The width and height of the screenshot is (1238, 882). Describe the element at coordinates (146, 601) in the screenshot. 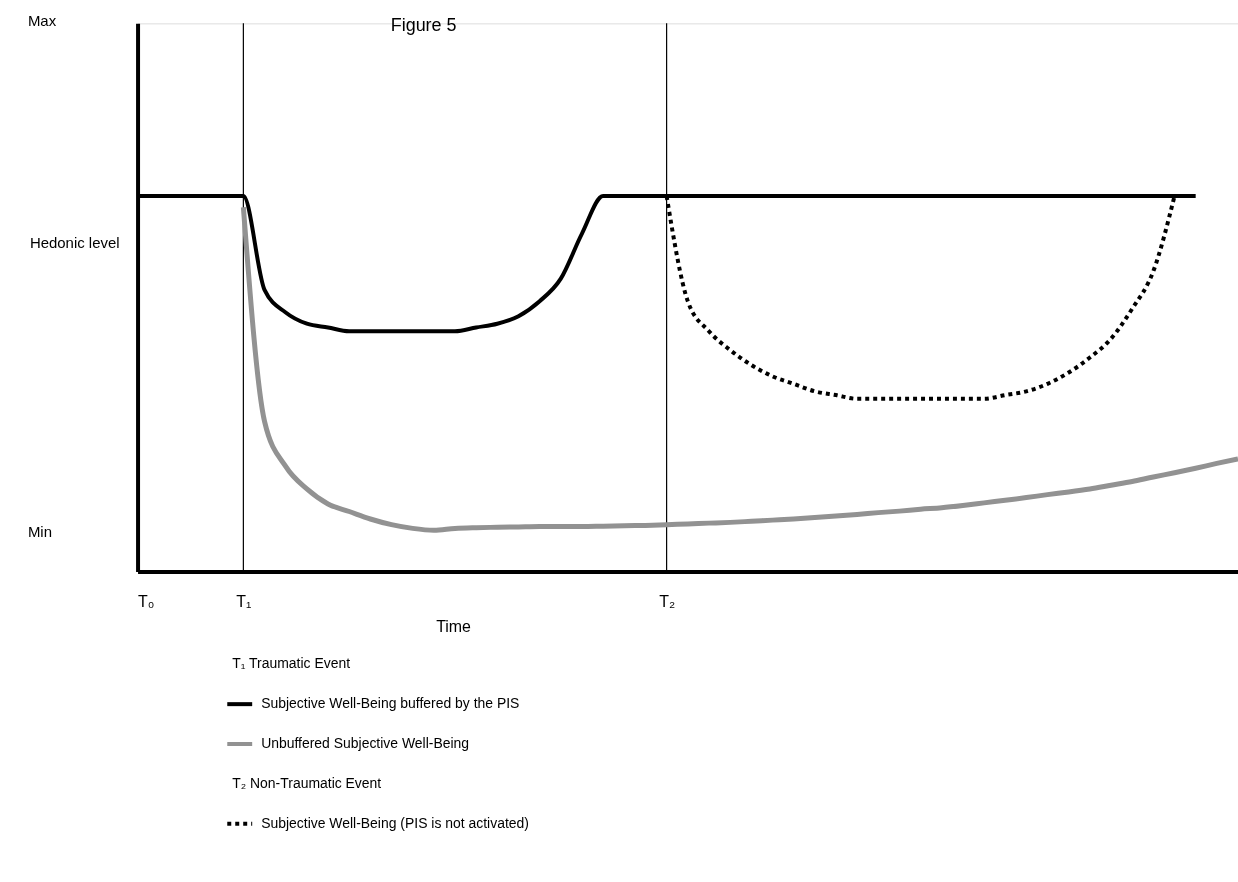

I see `x-tick-label: T₀` at that location.